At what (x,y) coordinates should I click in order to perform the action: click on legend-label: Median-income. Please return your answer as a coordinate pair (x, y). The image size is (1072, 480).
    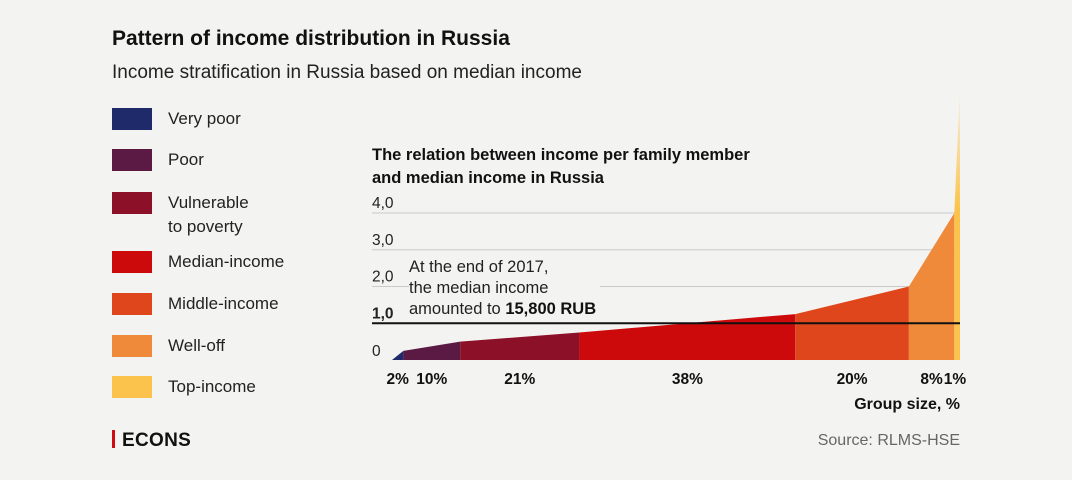
    Looking at the image, I should click on (226, 261).